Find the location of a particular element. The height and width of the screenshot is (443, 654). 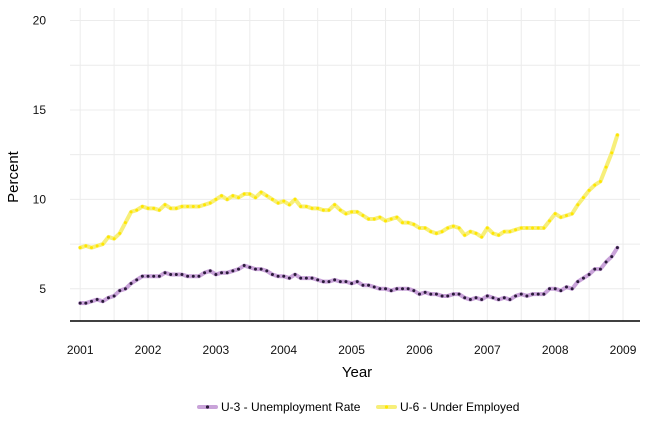

legend-item-u6: U-6 - Under Employed is located at coordinates (447, 407).